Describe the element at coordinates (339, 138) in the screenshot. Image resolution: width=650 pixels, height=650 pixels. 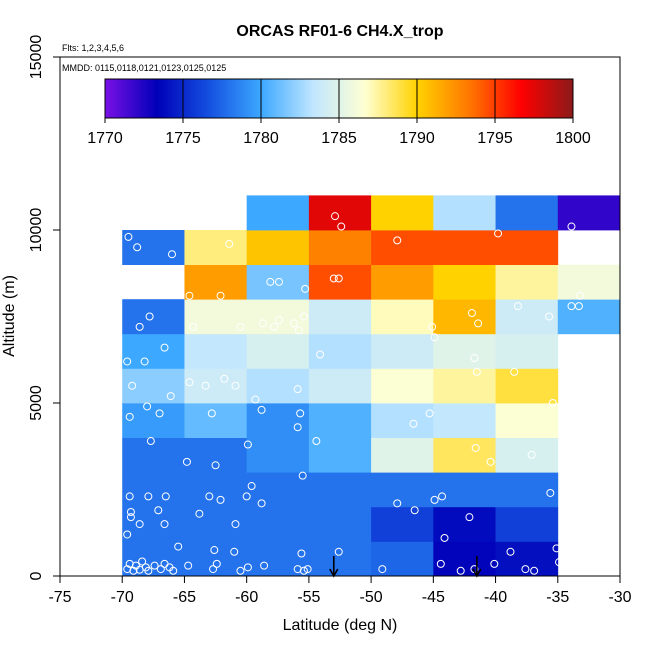
I see `colorbar-tick-label: 1785` at that location.